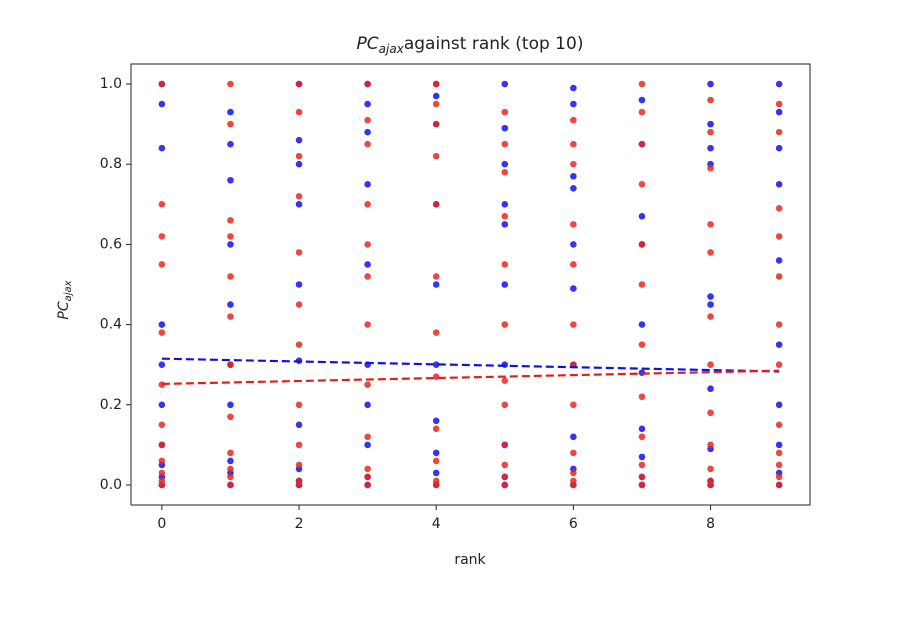 This screenshot has height=636, width=904. What do you see at coordinates (111, 485) in the screenshot?
I see `y-tick-label: 0.0` at bounding box center [111, 485].